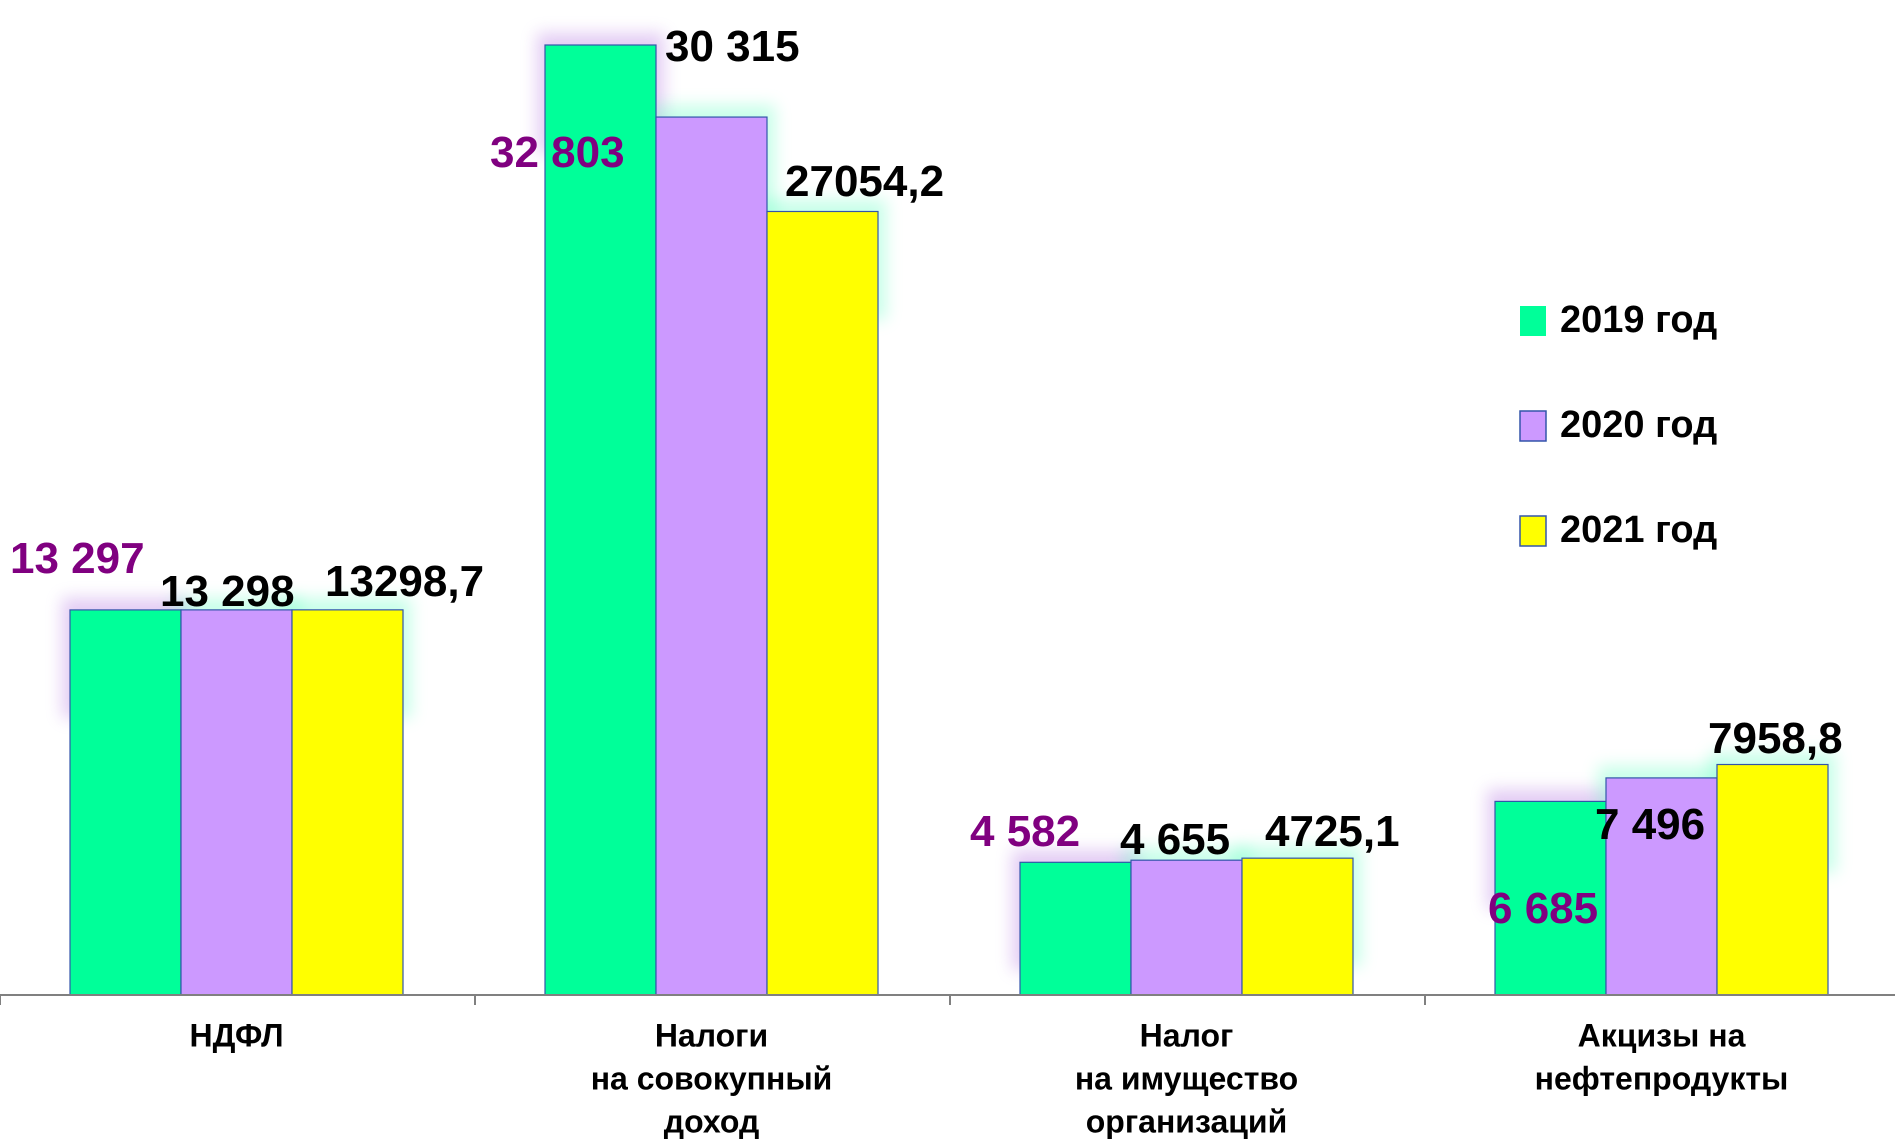 Image resolution: width=1895 pixels, height=1145 pixels. Describe the element at coordinates (711, 1035) in the screenshot. I see `category-label: Налоги` at that location.